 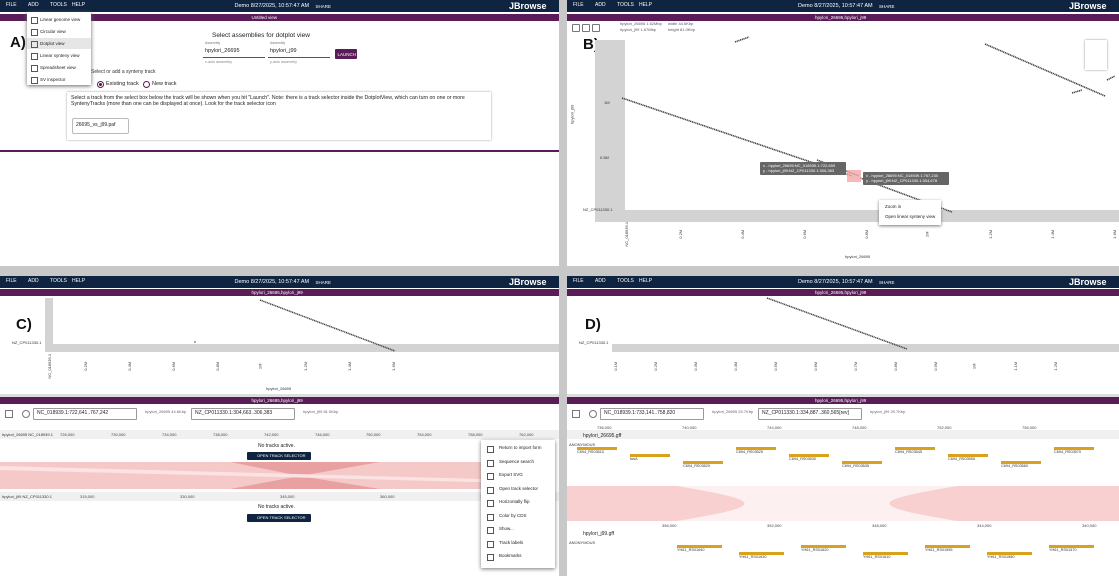 What do you see at coordinates (1029, 427) in the screenshot?
I see `ruler-label: 756,000` at bounding box center [1029, 427].